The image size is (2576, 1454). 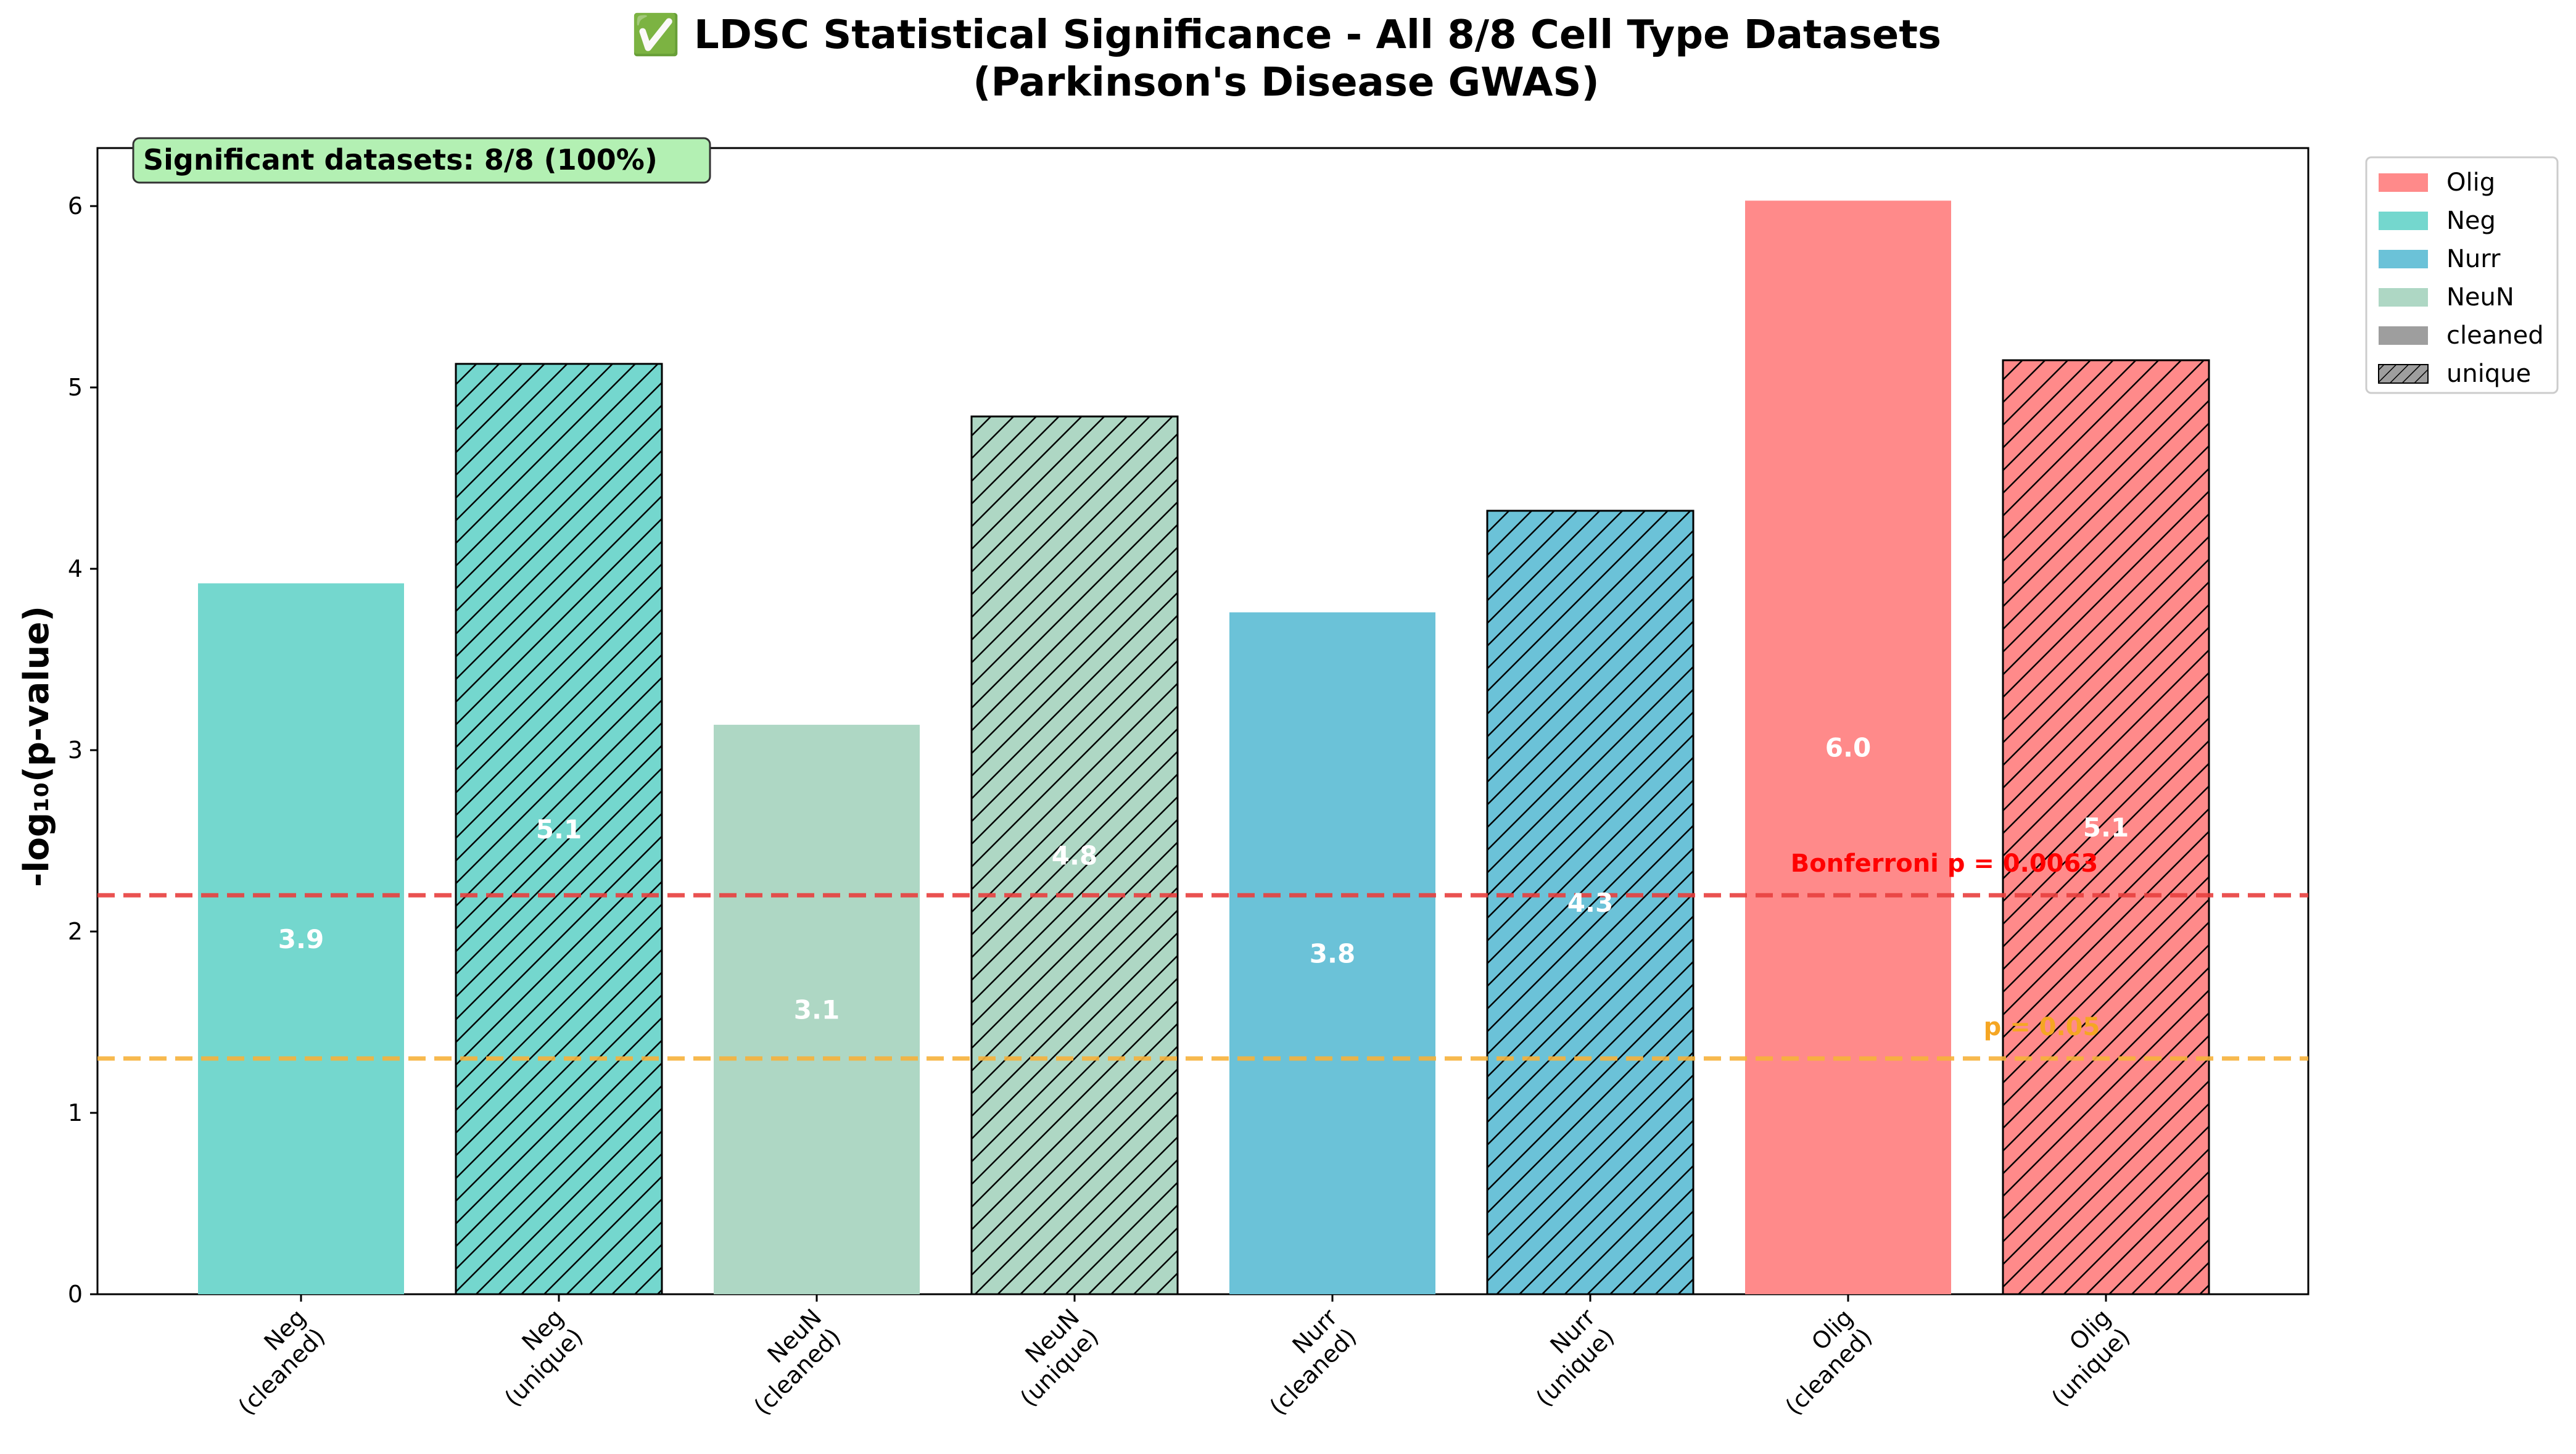 I want to click on x-tick-label: Neg(unique), so click(x=534, y=1357).